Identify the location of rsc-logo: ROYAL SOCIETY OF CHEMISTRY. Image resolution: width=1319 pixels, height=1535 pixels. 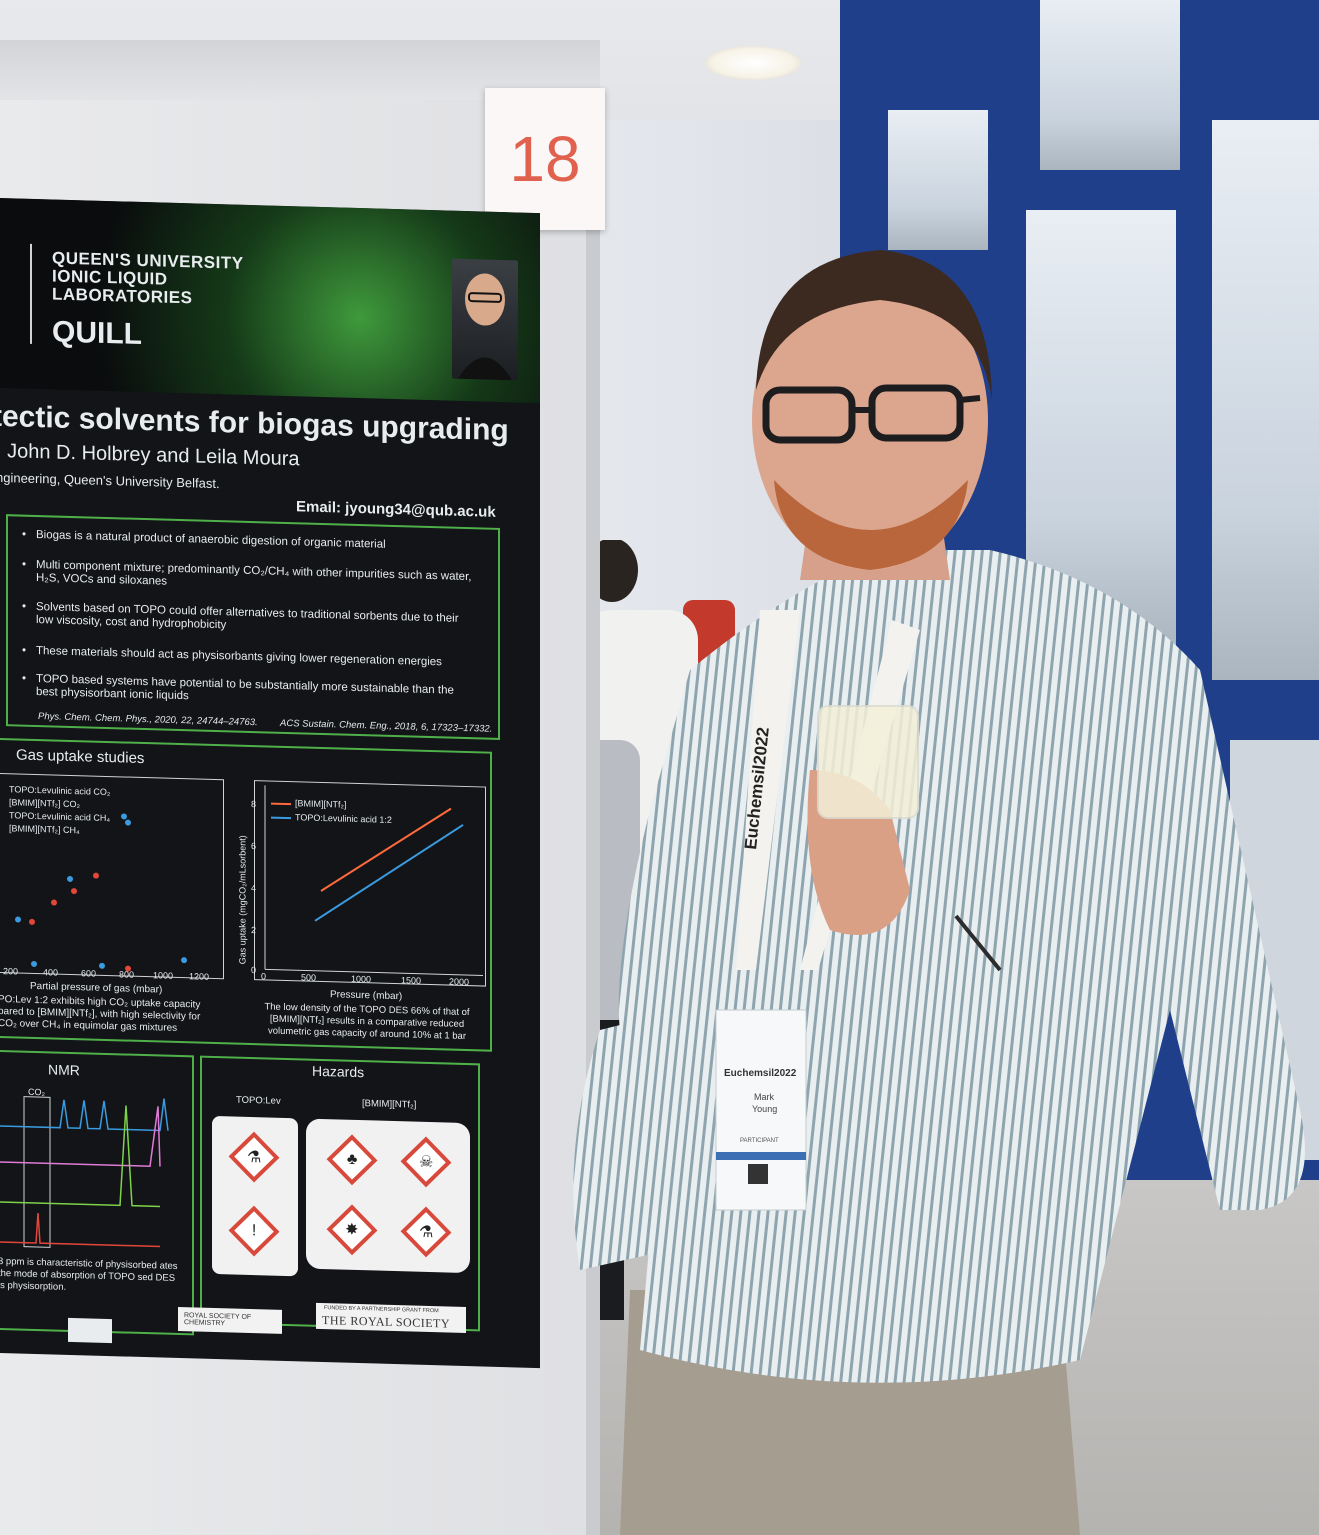
(230, 1320).